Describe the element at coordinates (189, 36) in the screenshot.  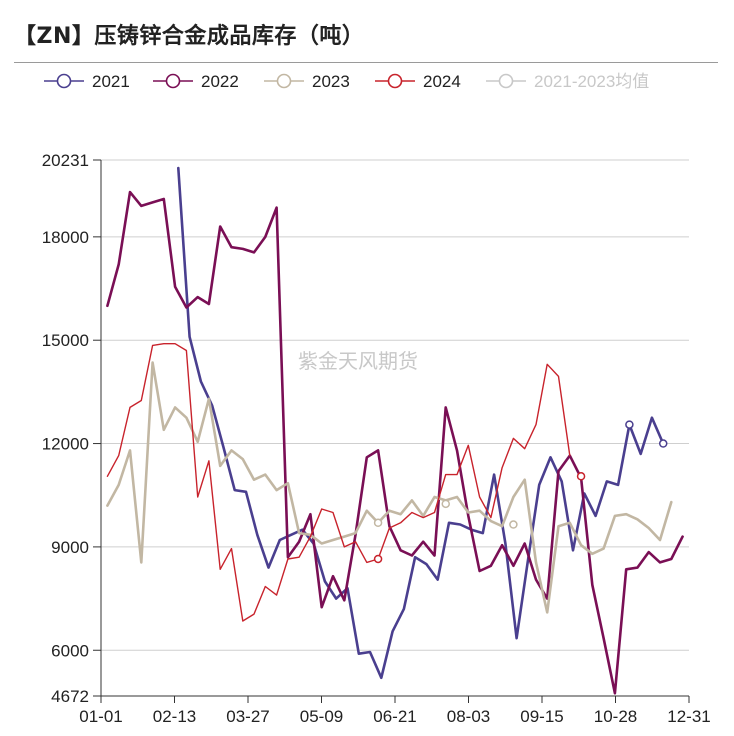
I see `chart-title: 【ZN】压铸锌合金成品库存（吨）` at that location.